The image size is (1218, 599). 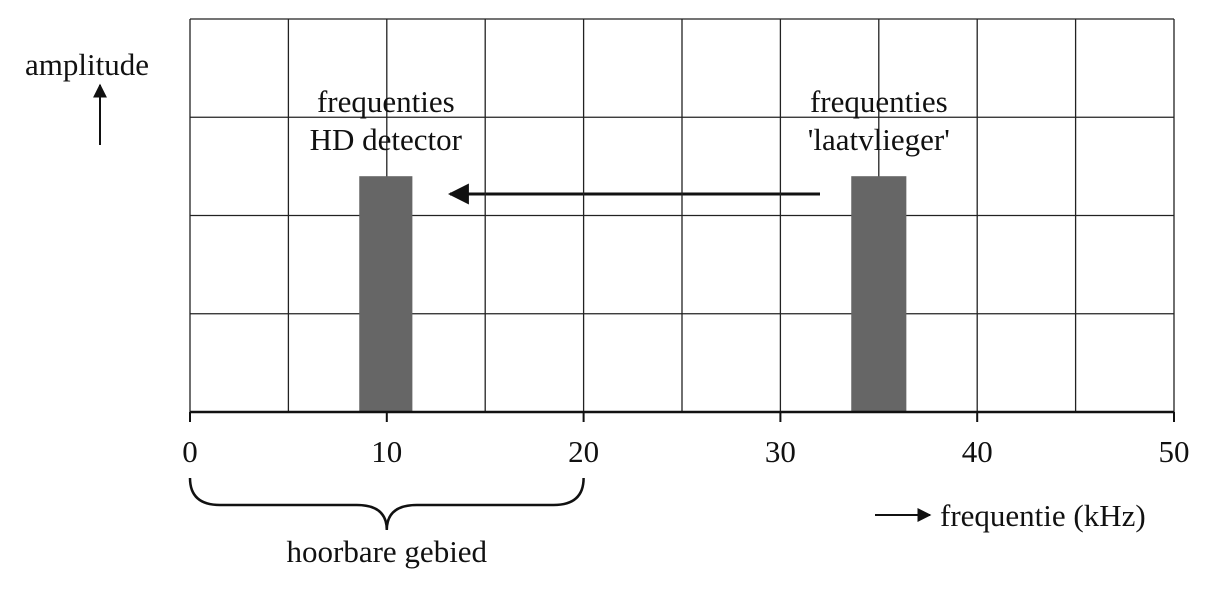 What do you see at coordinates (190, 451) in the screenshot?
I see `x-tick-label: 0` at bounding box center [190, 451].